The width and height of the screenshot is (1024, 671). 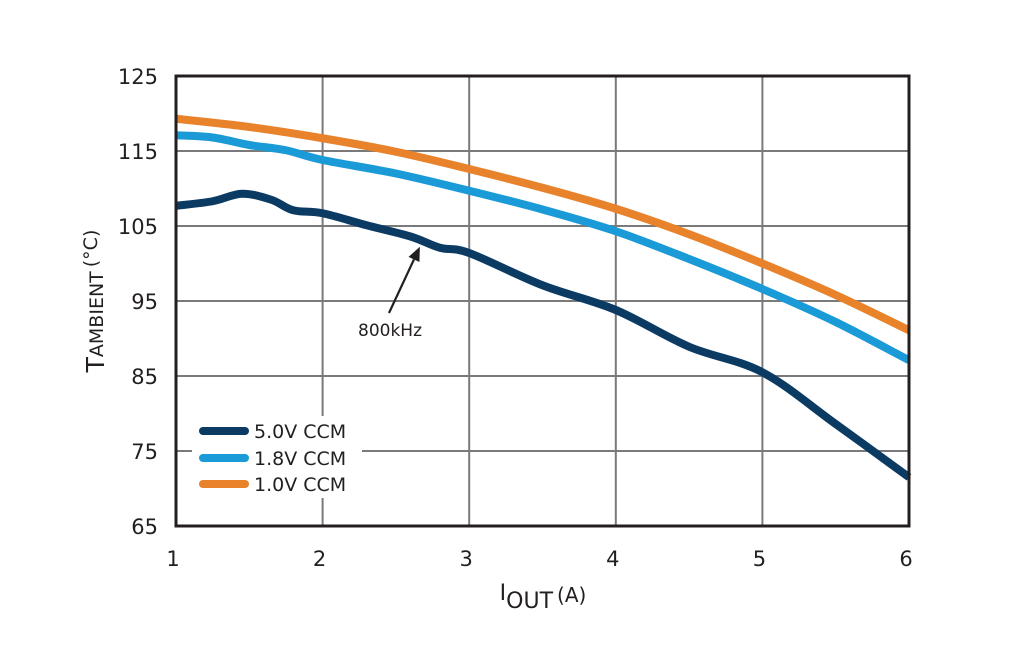 I want to click on y-tick-label: 85, so click(x=144, y=377).